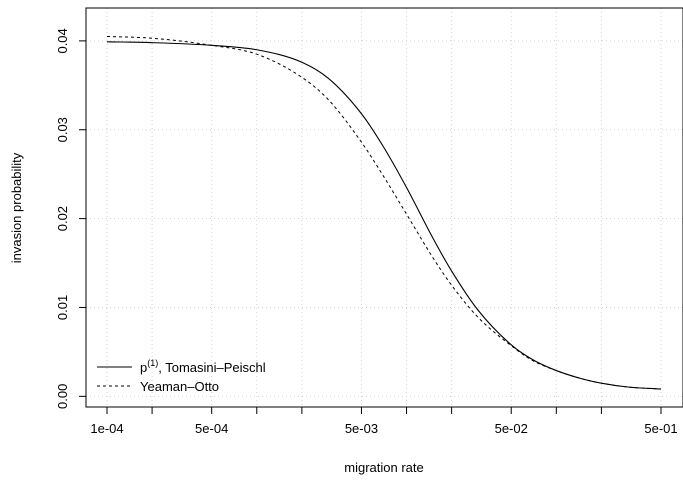 The height and width of the screenshot is (487, 683). What do you see at coordinates (660, 428) in the screenshot?
I see `x-tick-label-11: 5e-01` at bounding box center [660, 428].